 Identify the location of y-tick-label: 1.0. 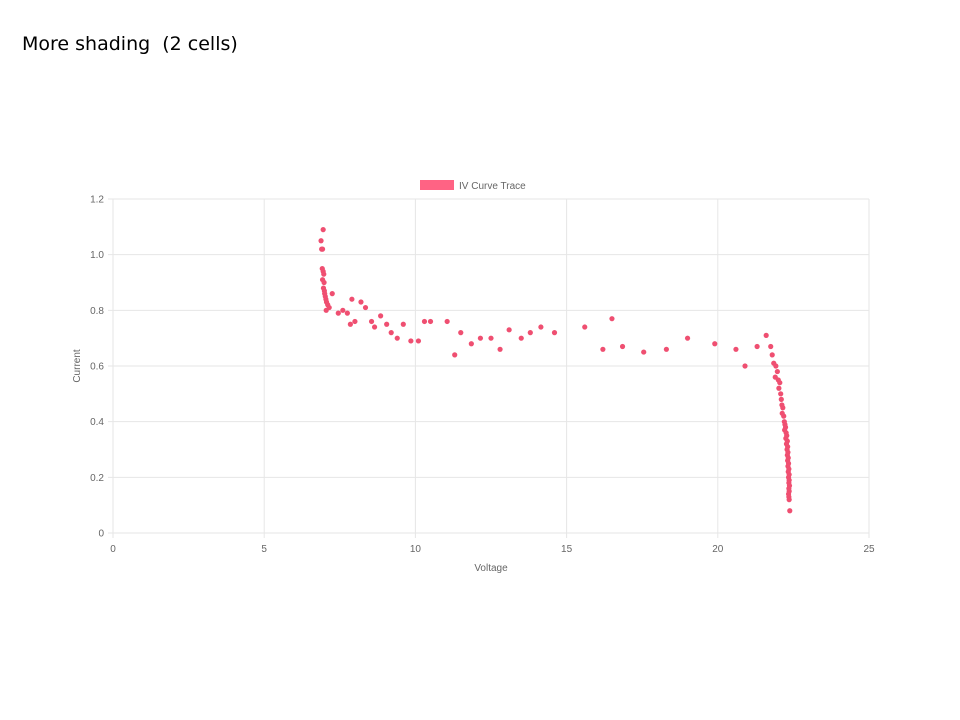
(97, 255).